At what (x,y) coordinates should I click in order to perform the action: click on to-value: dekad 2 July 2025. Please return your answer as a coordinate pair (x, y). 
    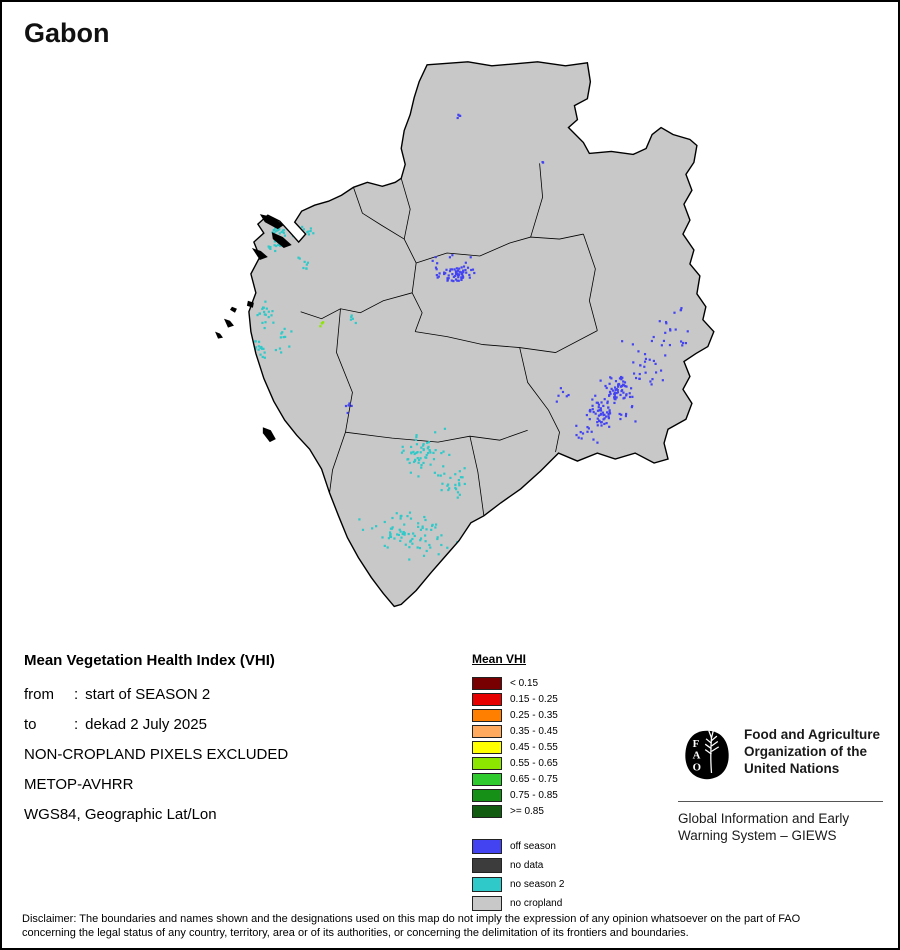
    Looking at the image, I should click on (146, 724).